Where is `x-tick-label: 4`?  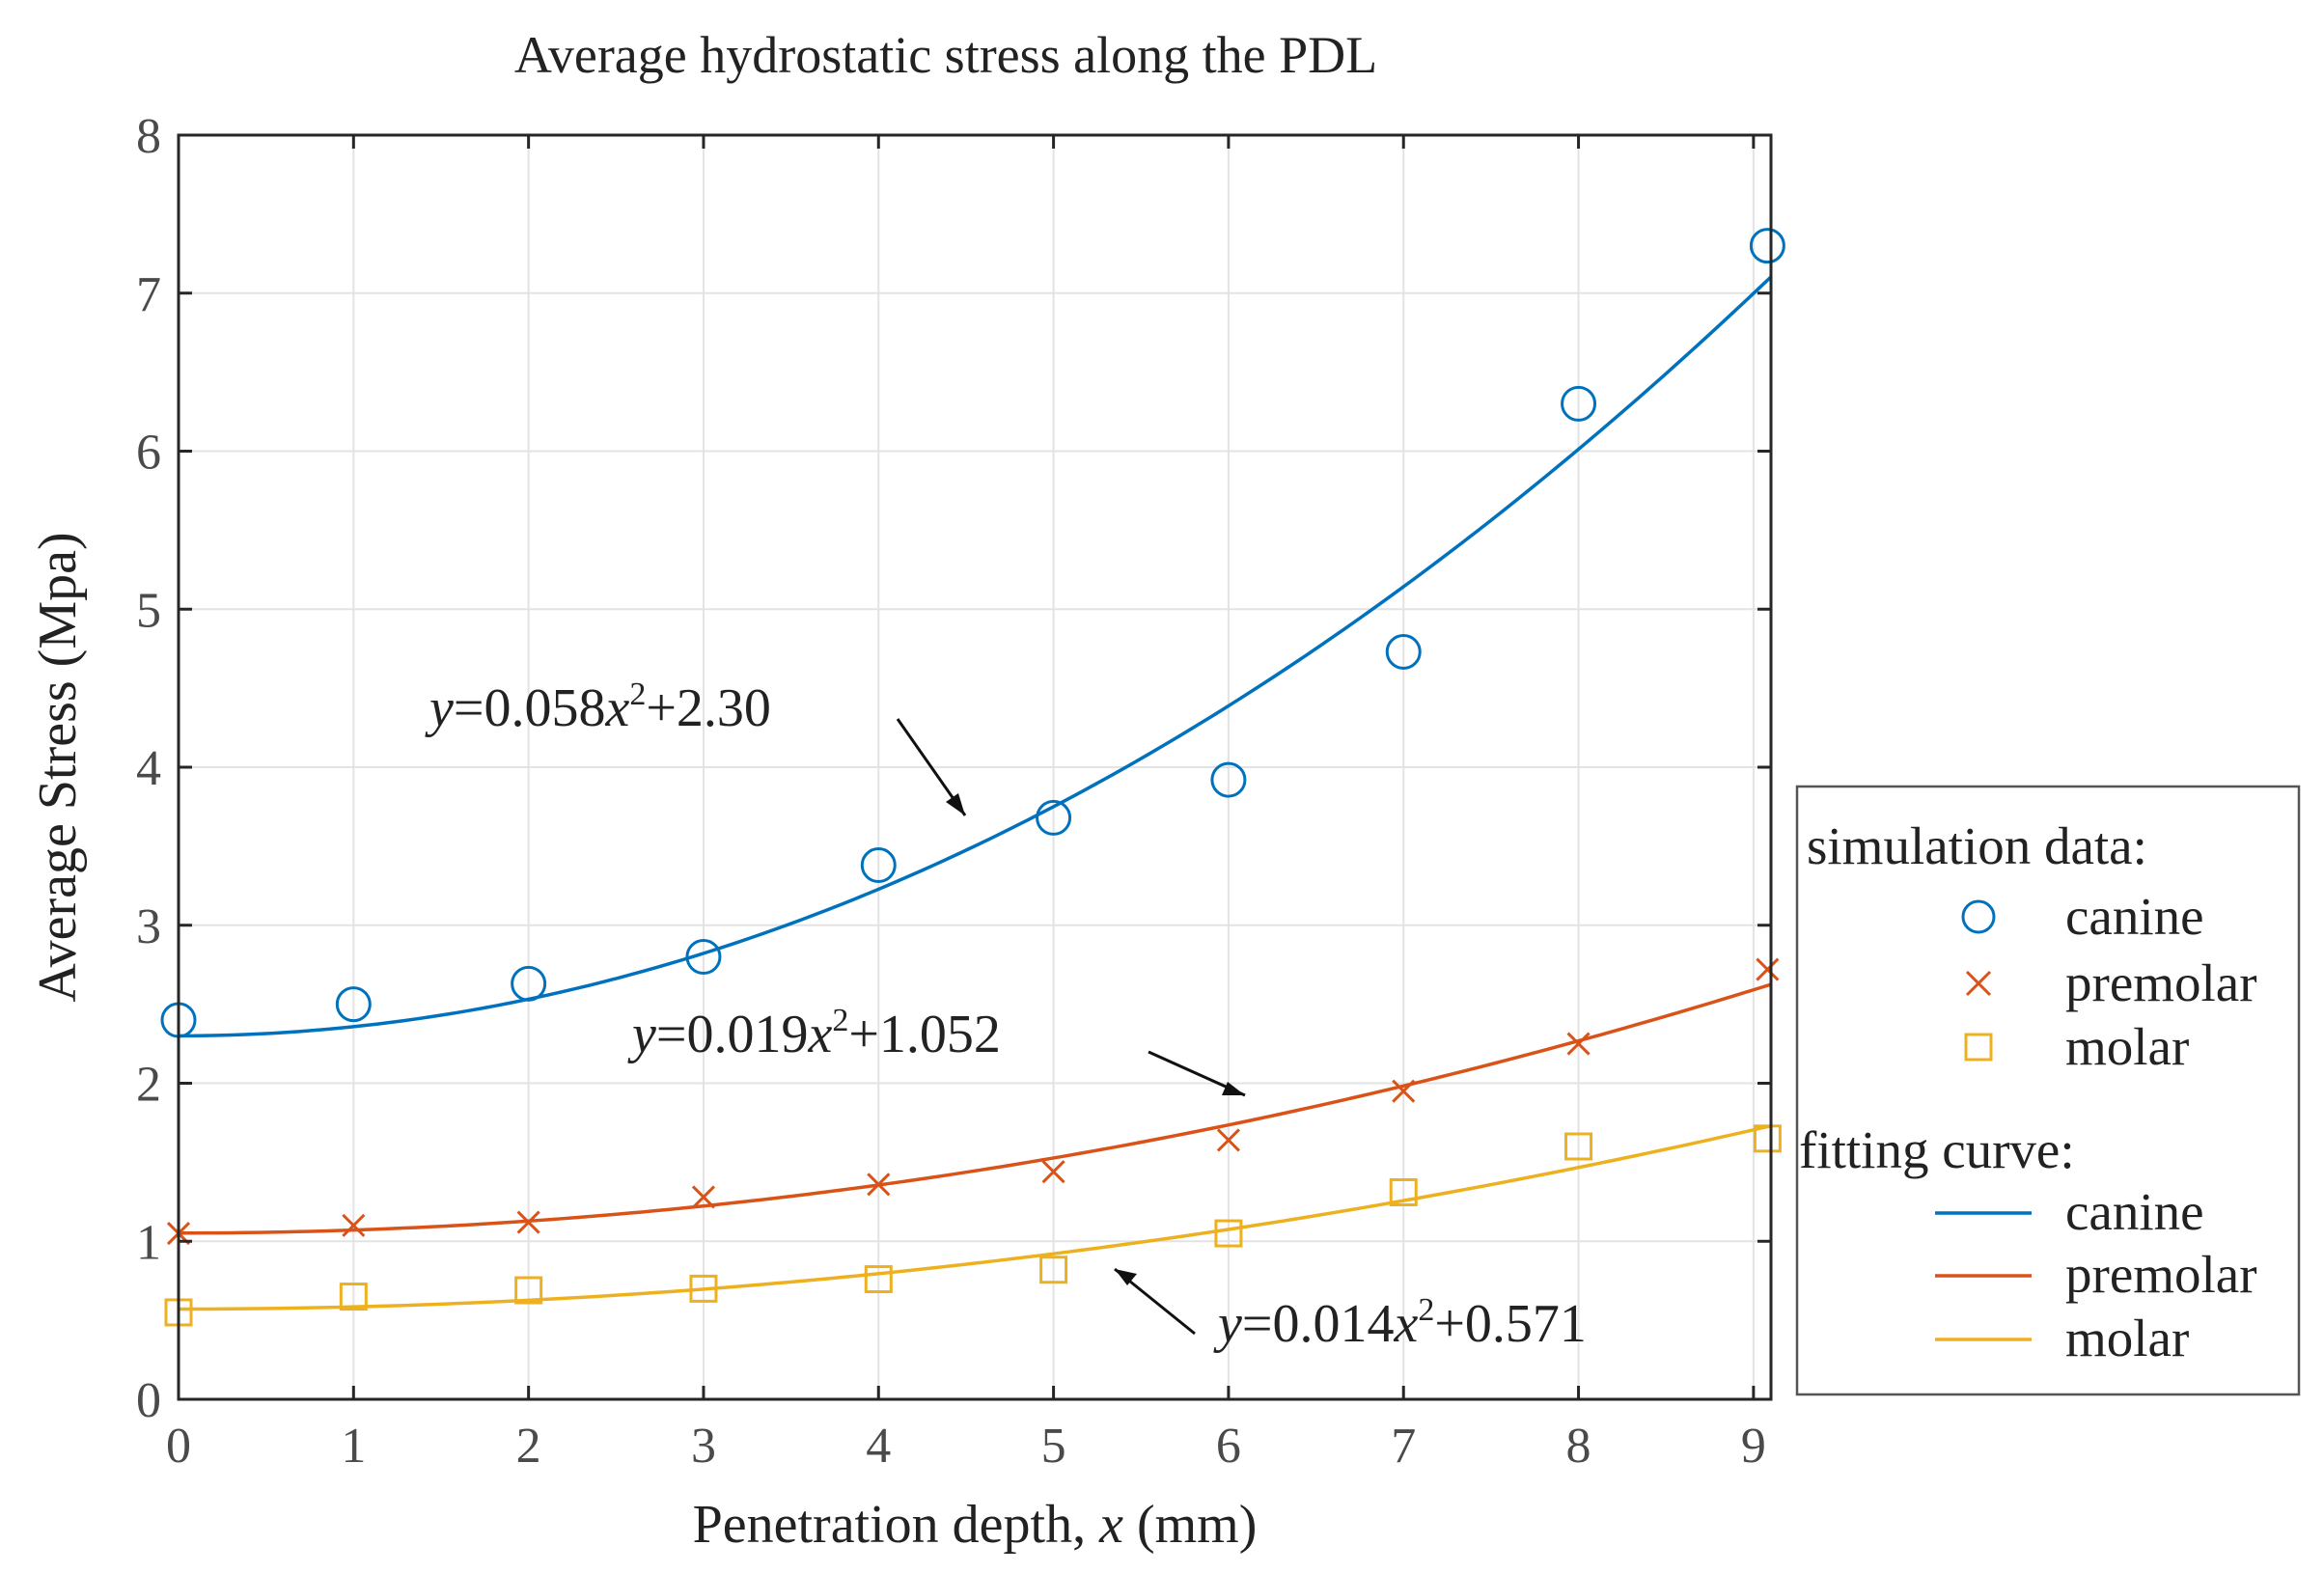 x-tick-label: 4 is located at coordinates (878, 1446).